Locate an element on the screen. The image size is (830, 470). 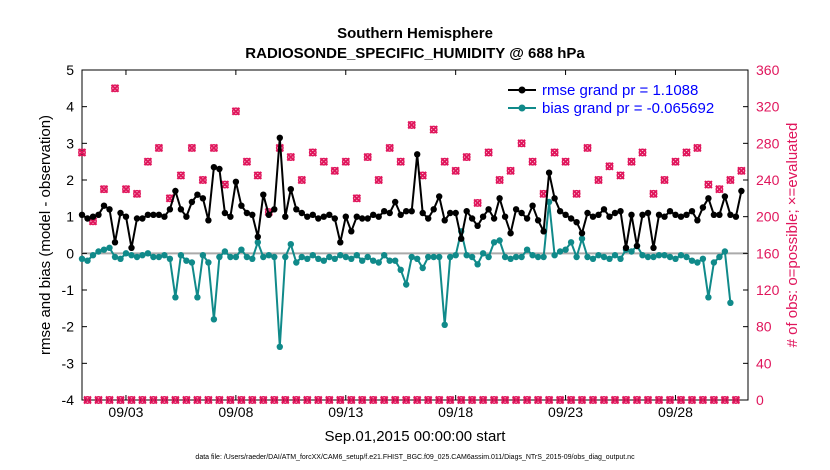
right-tick-label: 0 is located at coordinates (760, 400).